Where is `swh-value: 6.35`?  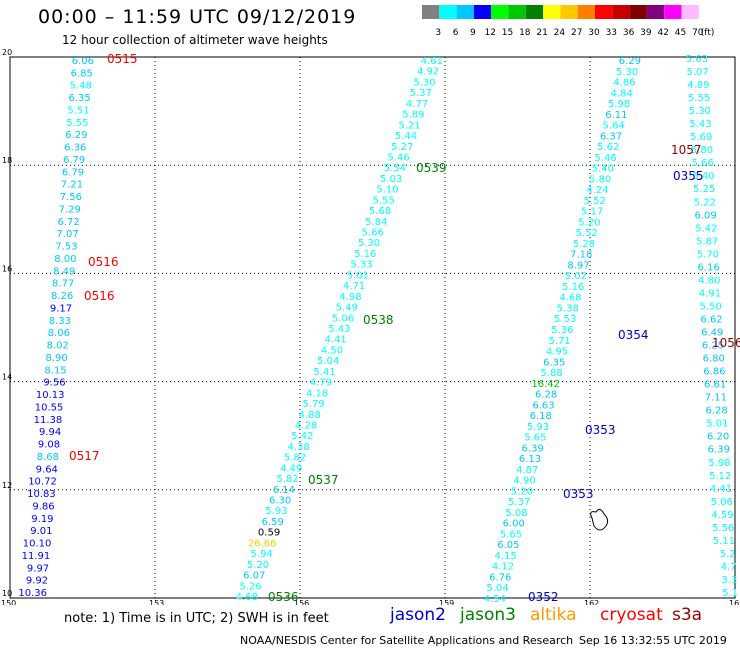 swh-value: 6.35 is located at coordinates (79, 98).